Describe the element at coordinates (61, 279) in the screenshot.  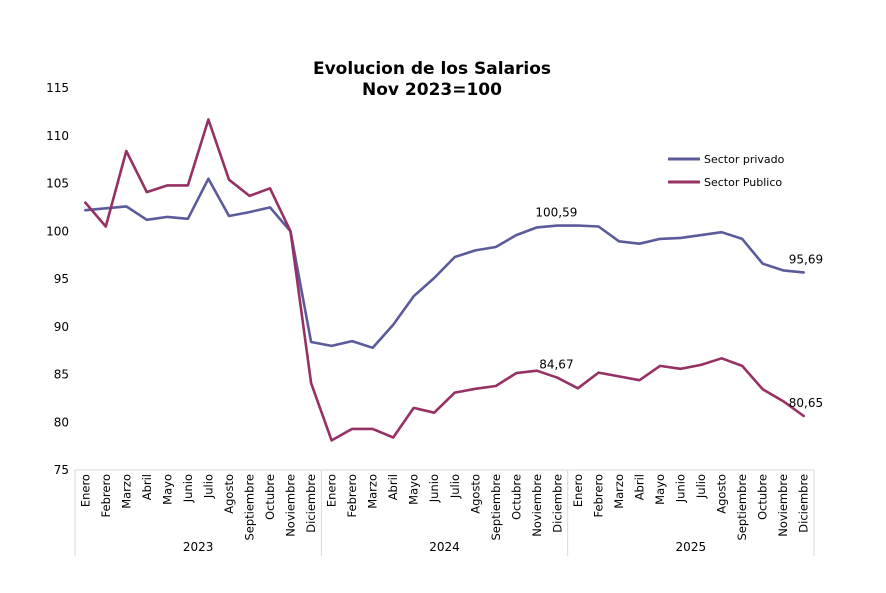
I see `y-tick-label: 95` at that location.